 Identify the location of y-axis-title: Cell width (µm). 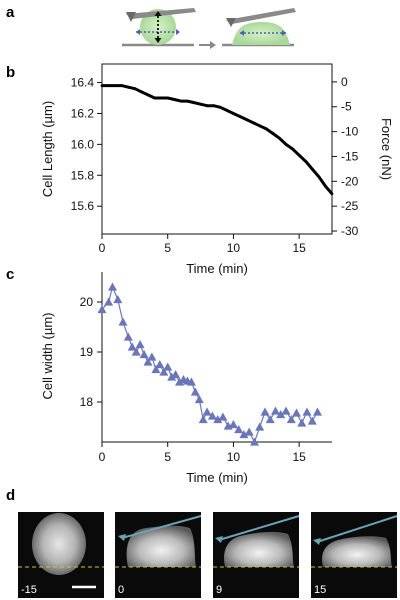
(47, 356).